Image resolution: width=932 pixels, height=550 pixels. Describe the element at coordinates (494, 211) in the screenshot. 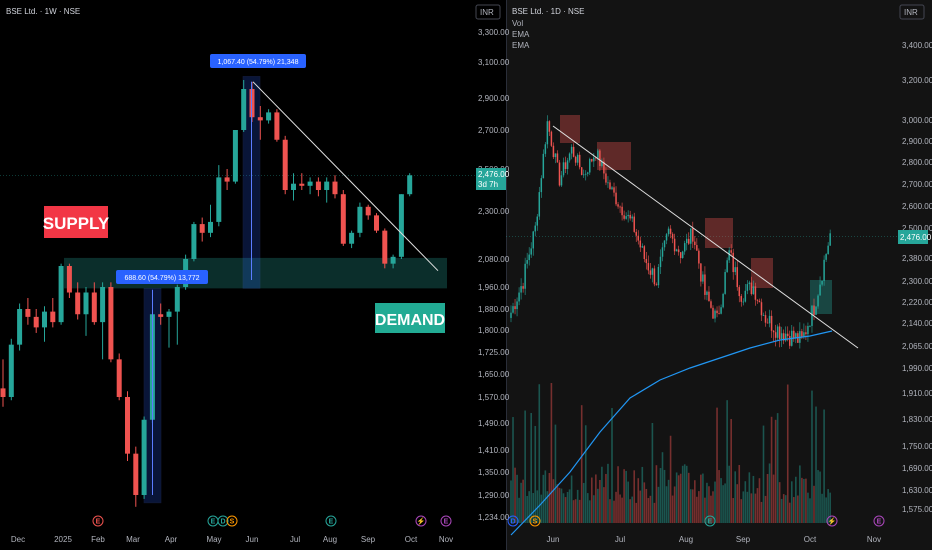

I see `left-y-tick-label: 2,300.00` at that location.